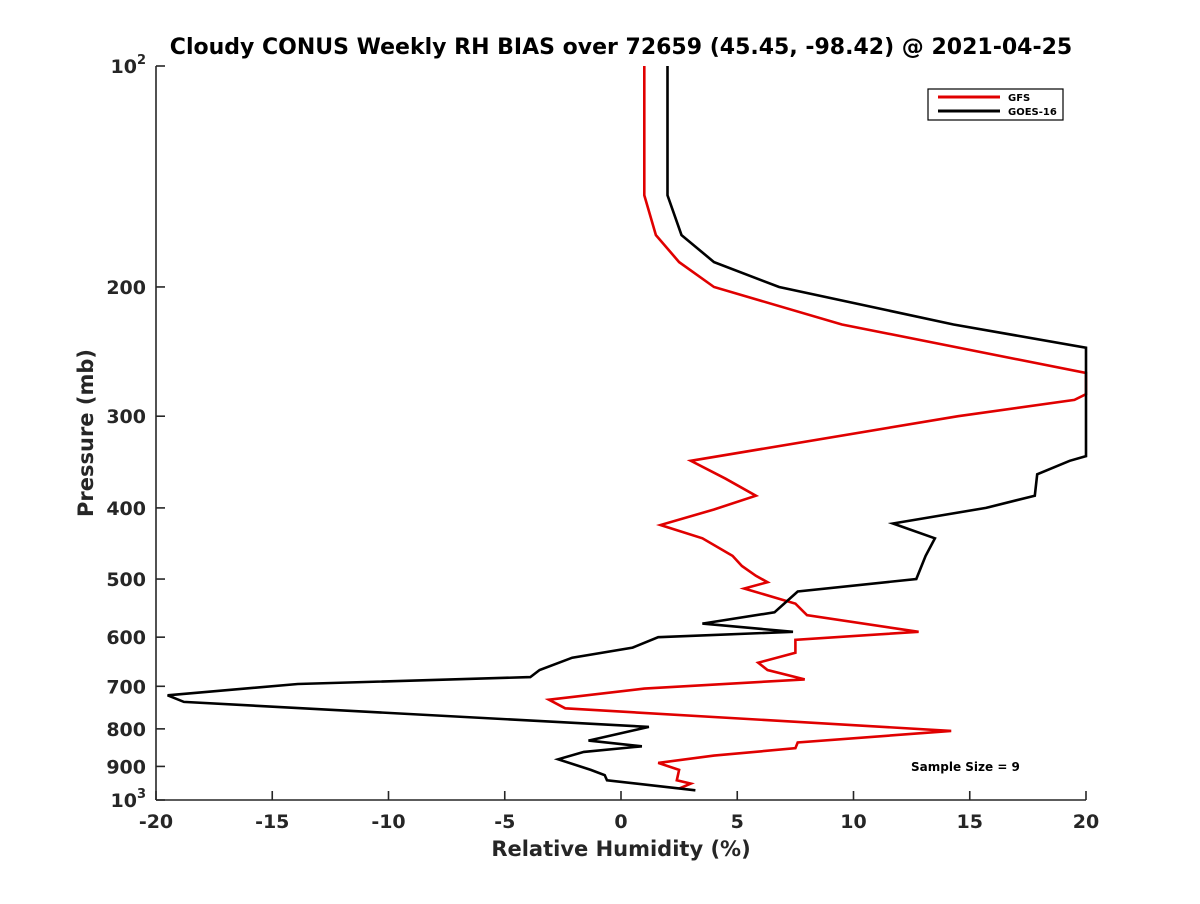 This screenshot has height=904, width=1200. What do you see at coordinates (126, 288) in the screenshot?
I see `y-tick-label: 200` at bounding box center [126, 288].